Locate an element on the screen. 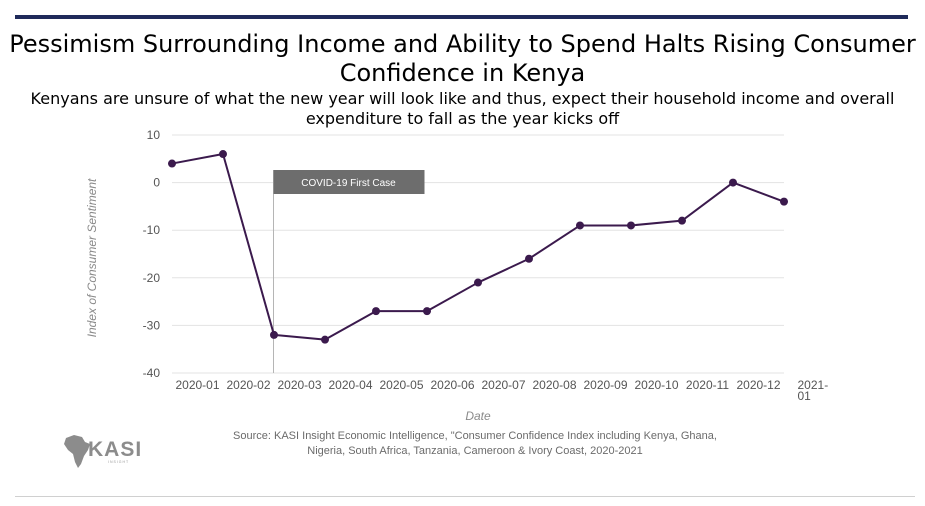 Image resolution: width=925 pixels, height=506 pixels. logo-subtext: INSIGHT is located at coordinates (118, 462).